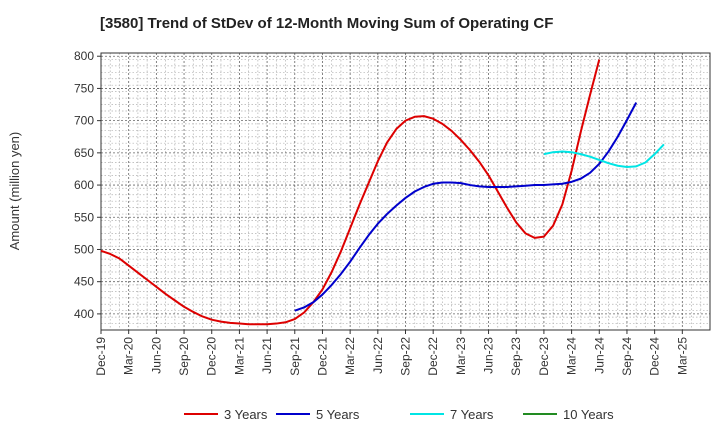  What do you see at coordinates (101, 356) in the screenshot?
I see `x-tick-label: Dec-19` at bounding box center [101, 356].